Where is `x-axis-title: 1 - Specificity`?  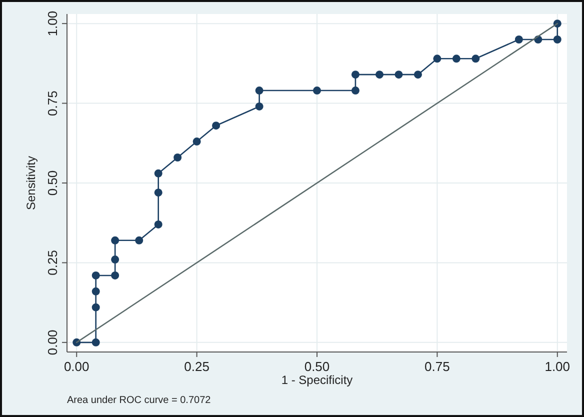 x-axis-title: 1 - Specificity is located at coordinates (317, 380).